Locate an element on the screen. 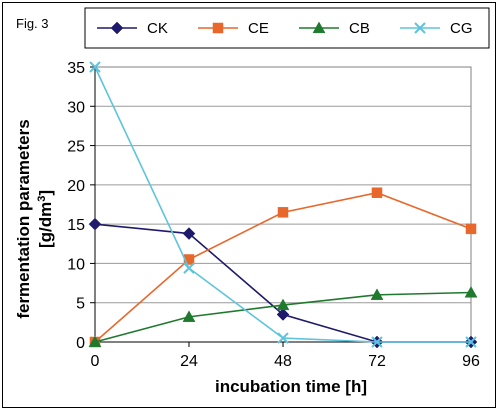  x-axis-ticks: 0 24 48 72 96 is located at coordinates (285, 355).